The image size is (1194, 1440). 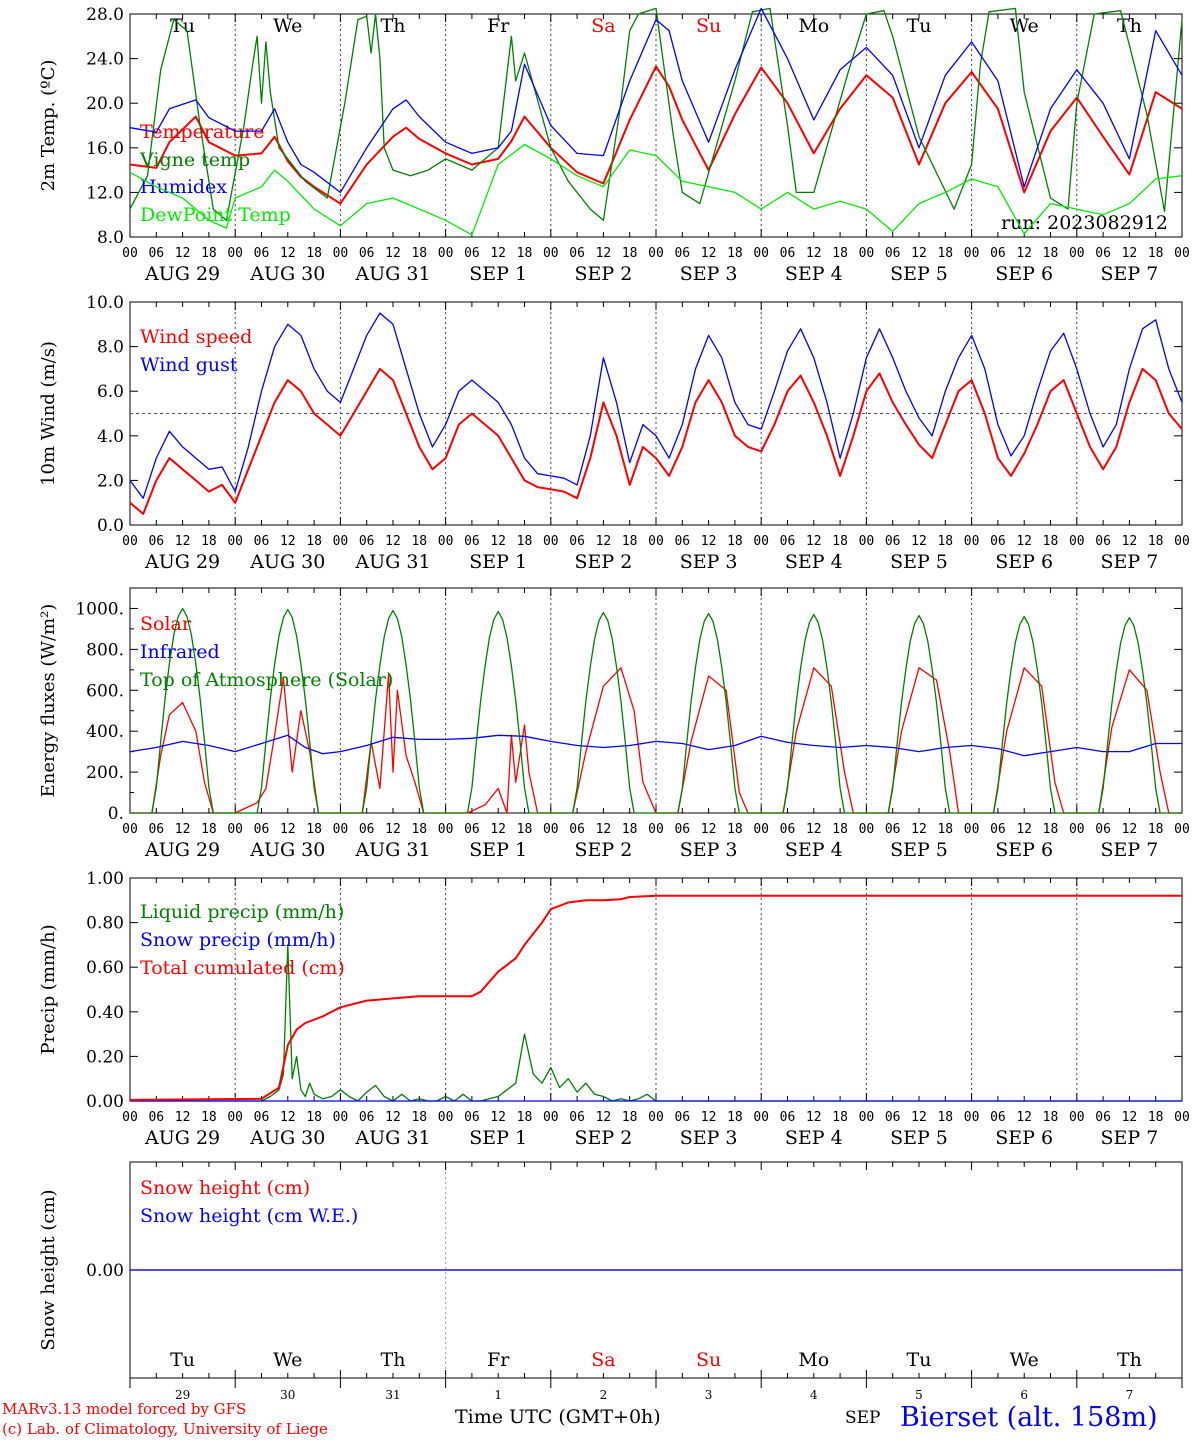 What do you see at coordinates (656, 100) in the screenshot?
I see `series-line-humidex` at bounding box center [656, 100].